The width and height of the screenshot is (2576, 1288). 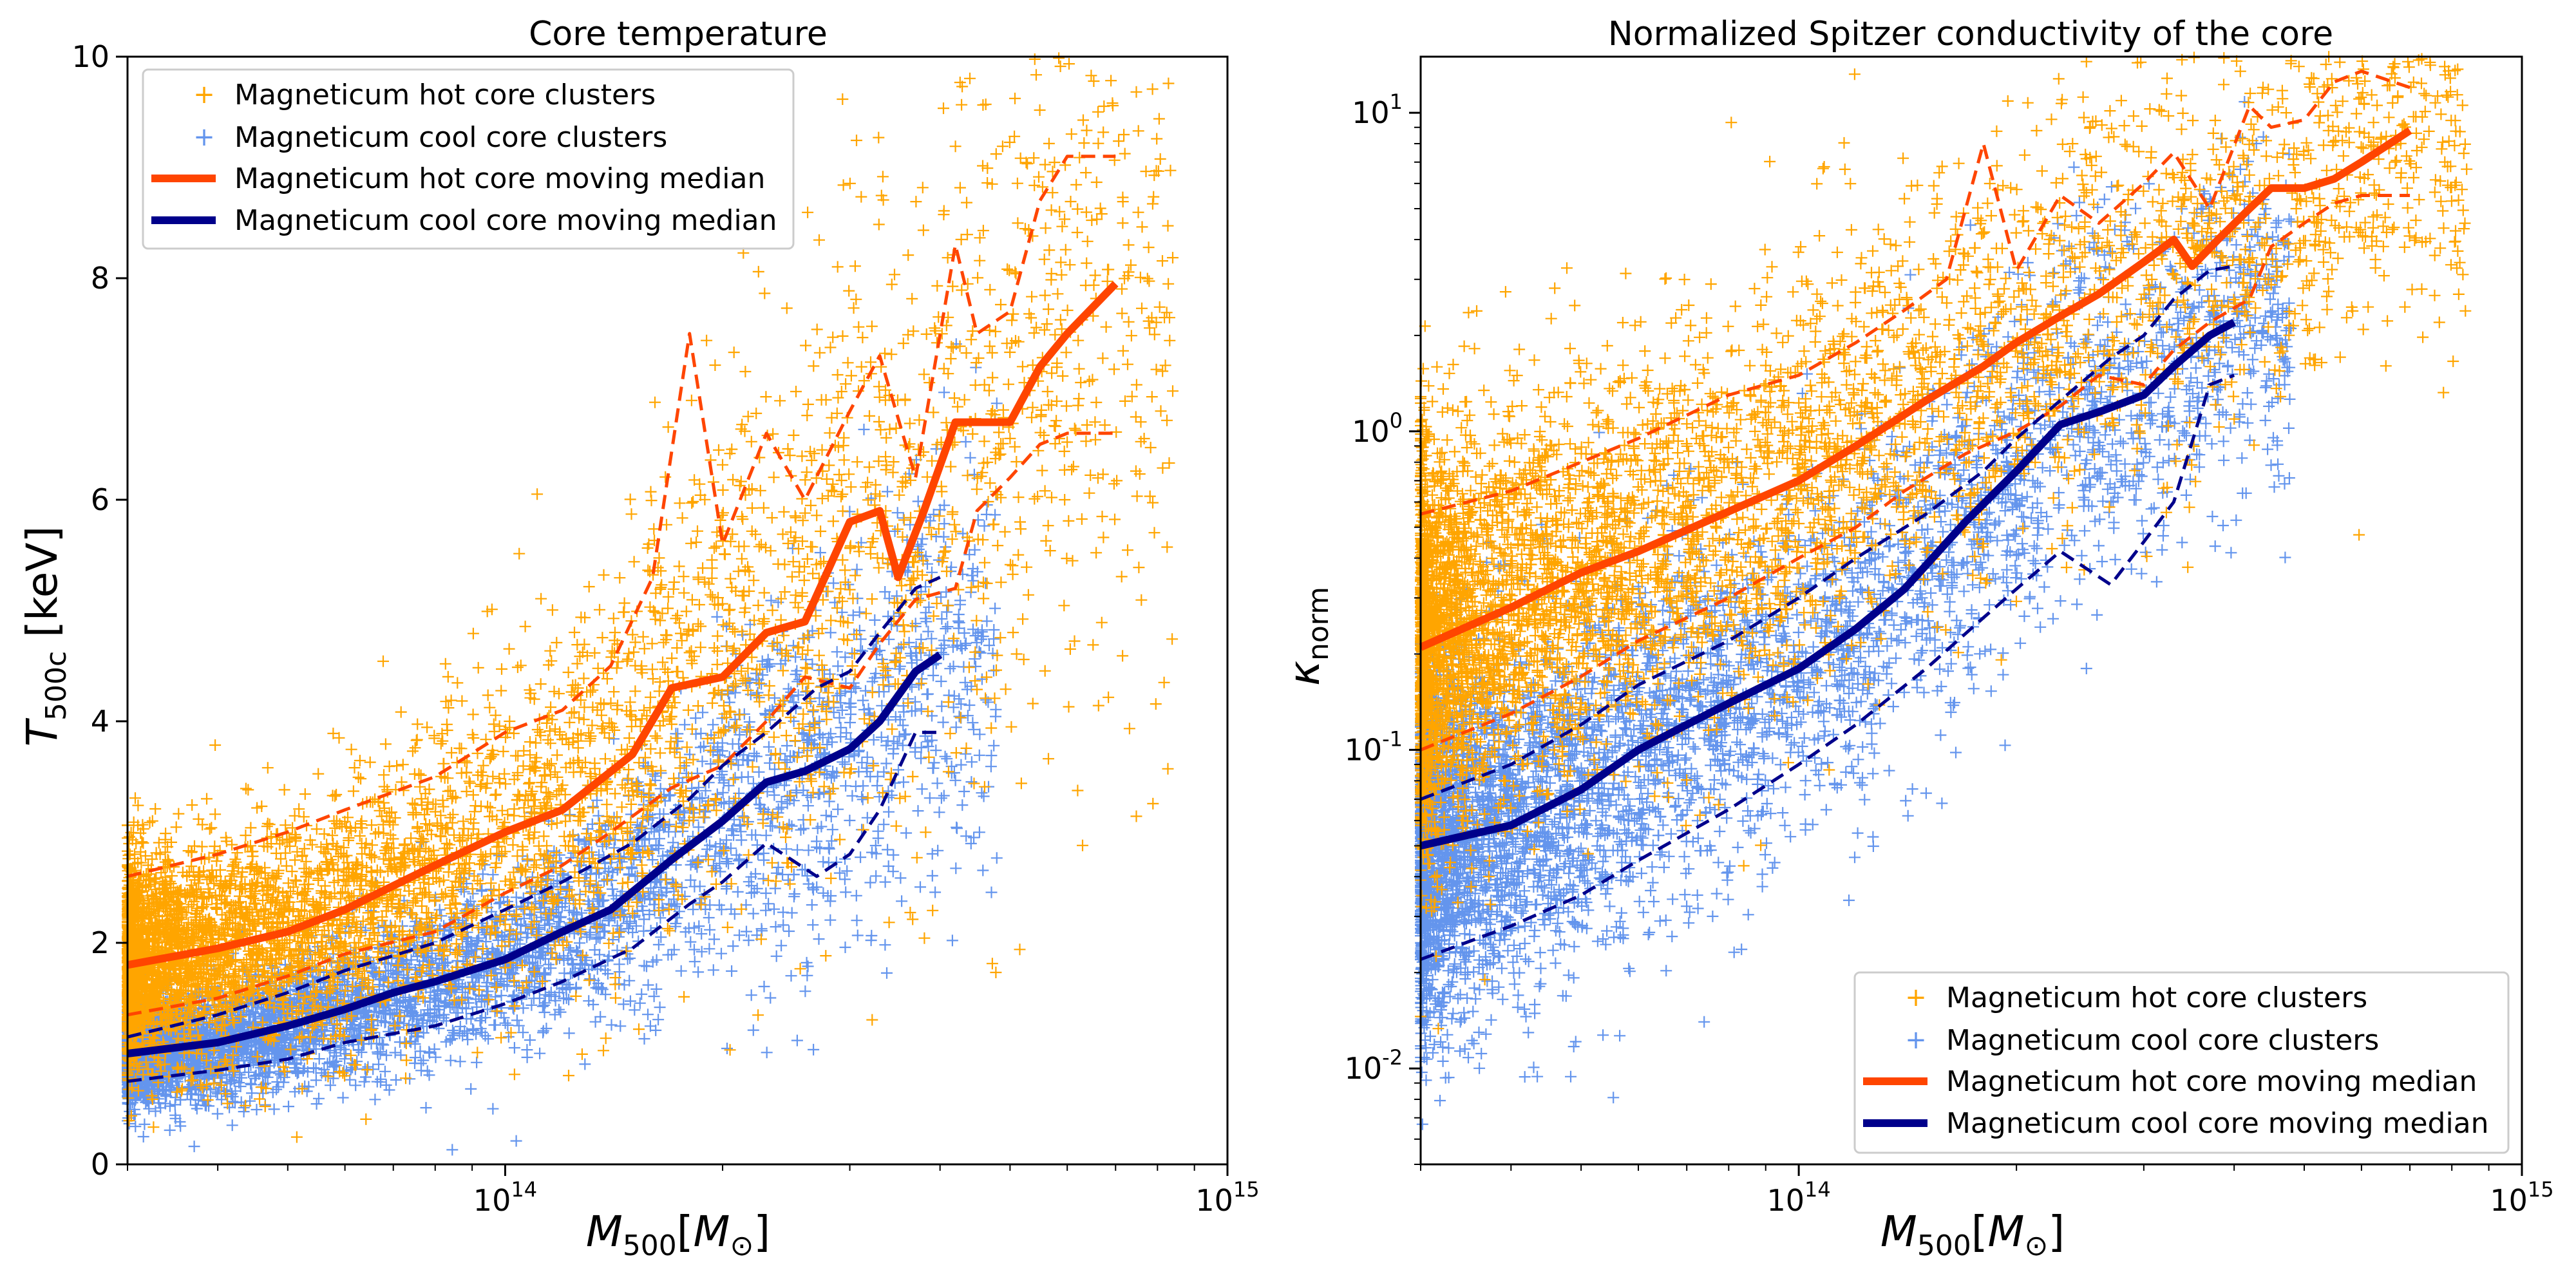 I want to click on legend-label-left-3: Magneticum cool core moving median, so click(x=506, y=221).